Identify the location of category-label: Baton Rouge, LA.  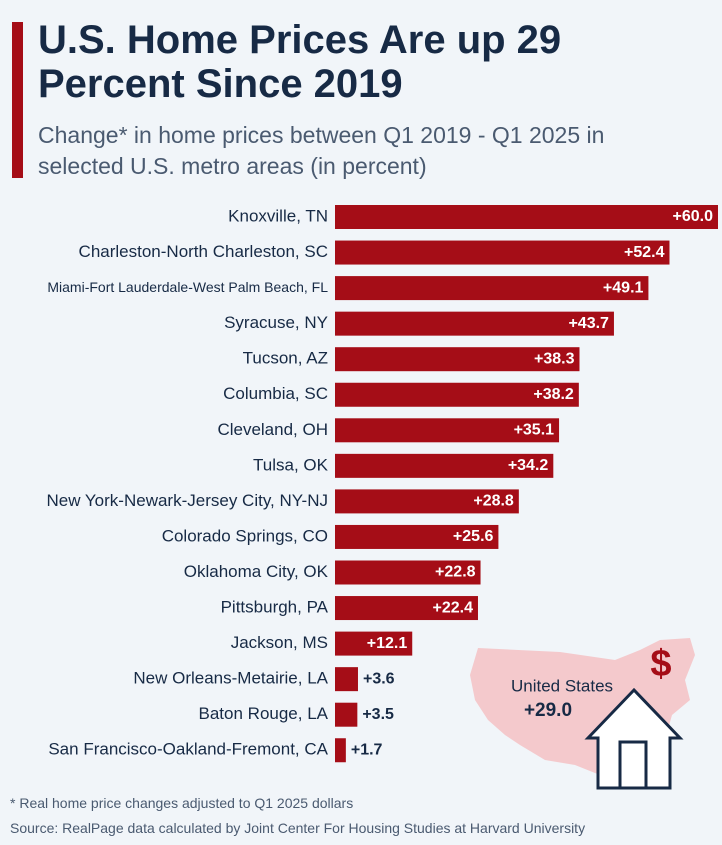
(264, 713).